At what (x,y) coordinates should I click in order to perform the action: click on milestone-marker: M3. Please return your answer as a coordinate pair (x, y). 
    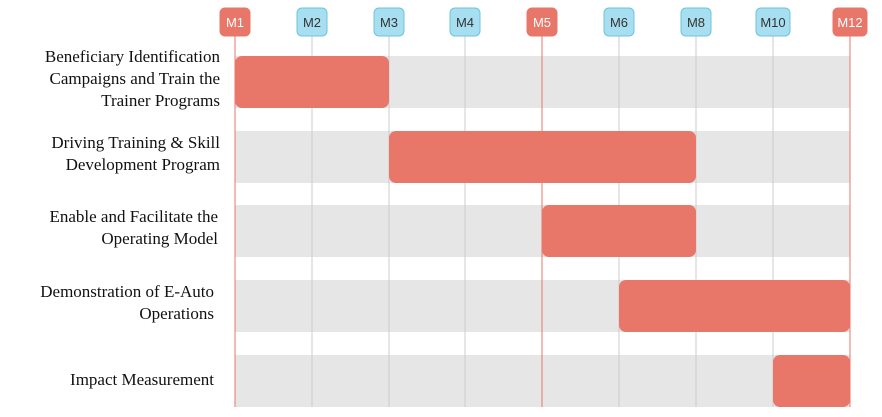
    Looking at the image, I should click on (389, 22).